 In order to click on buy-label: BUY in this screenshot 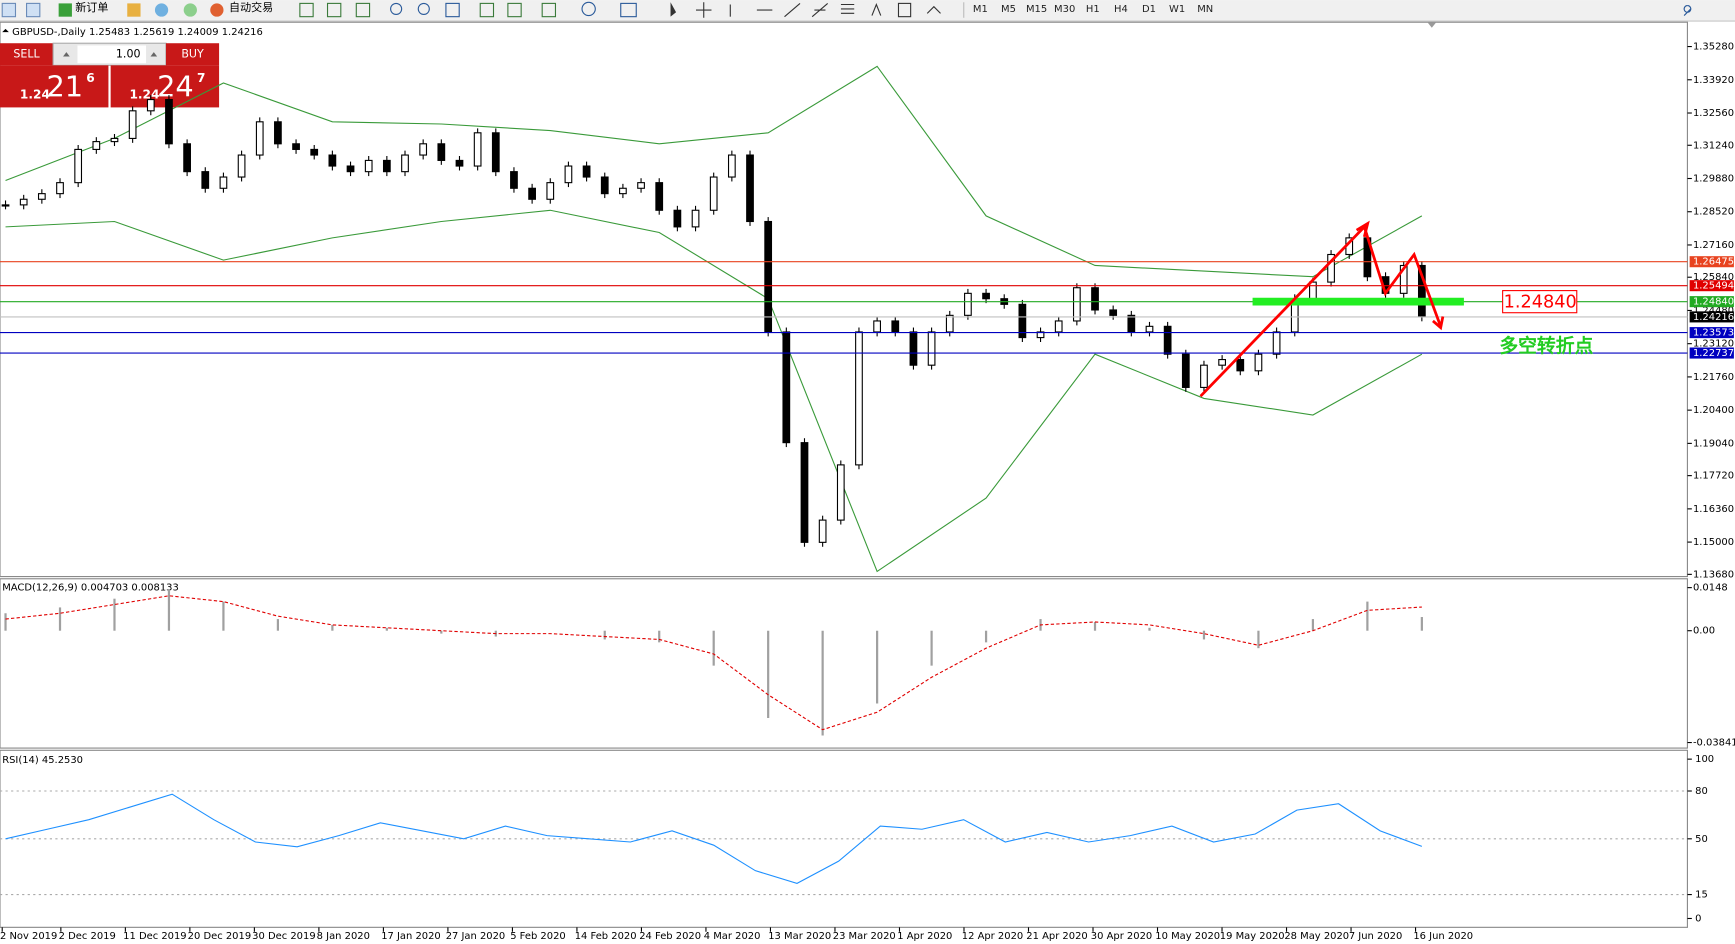, I will do `click(192, 53)`.